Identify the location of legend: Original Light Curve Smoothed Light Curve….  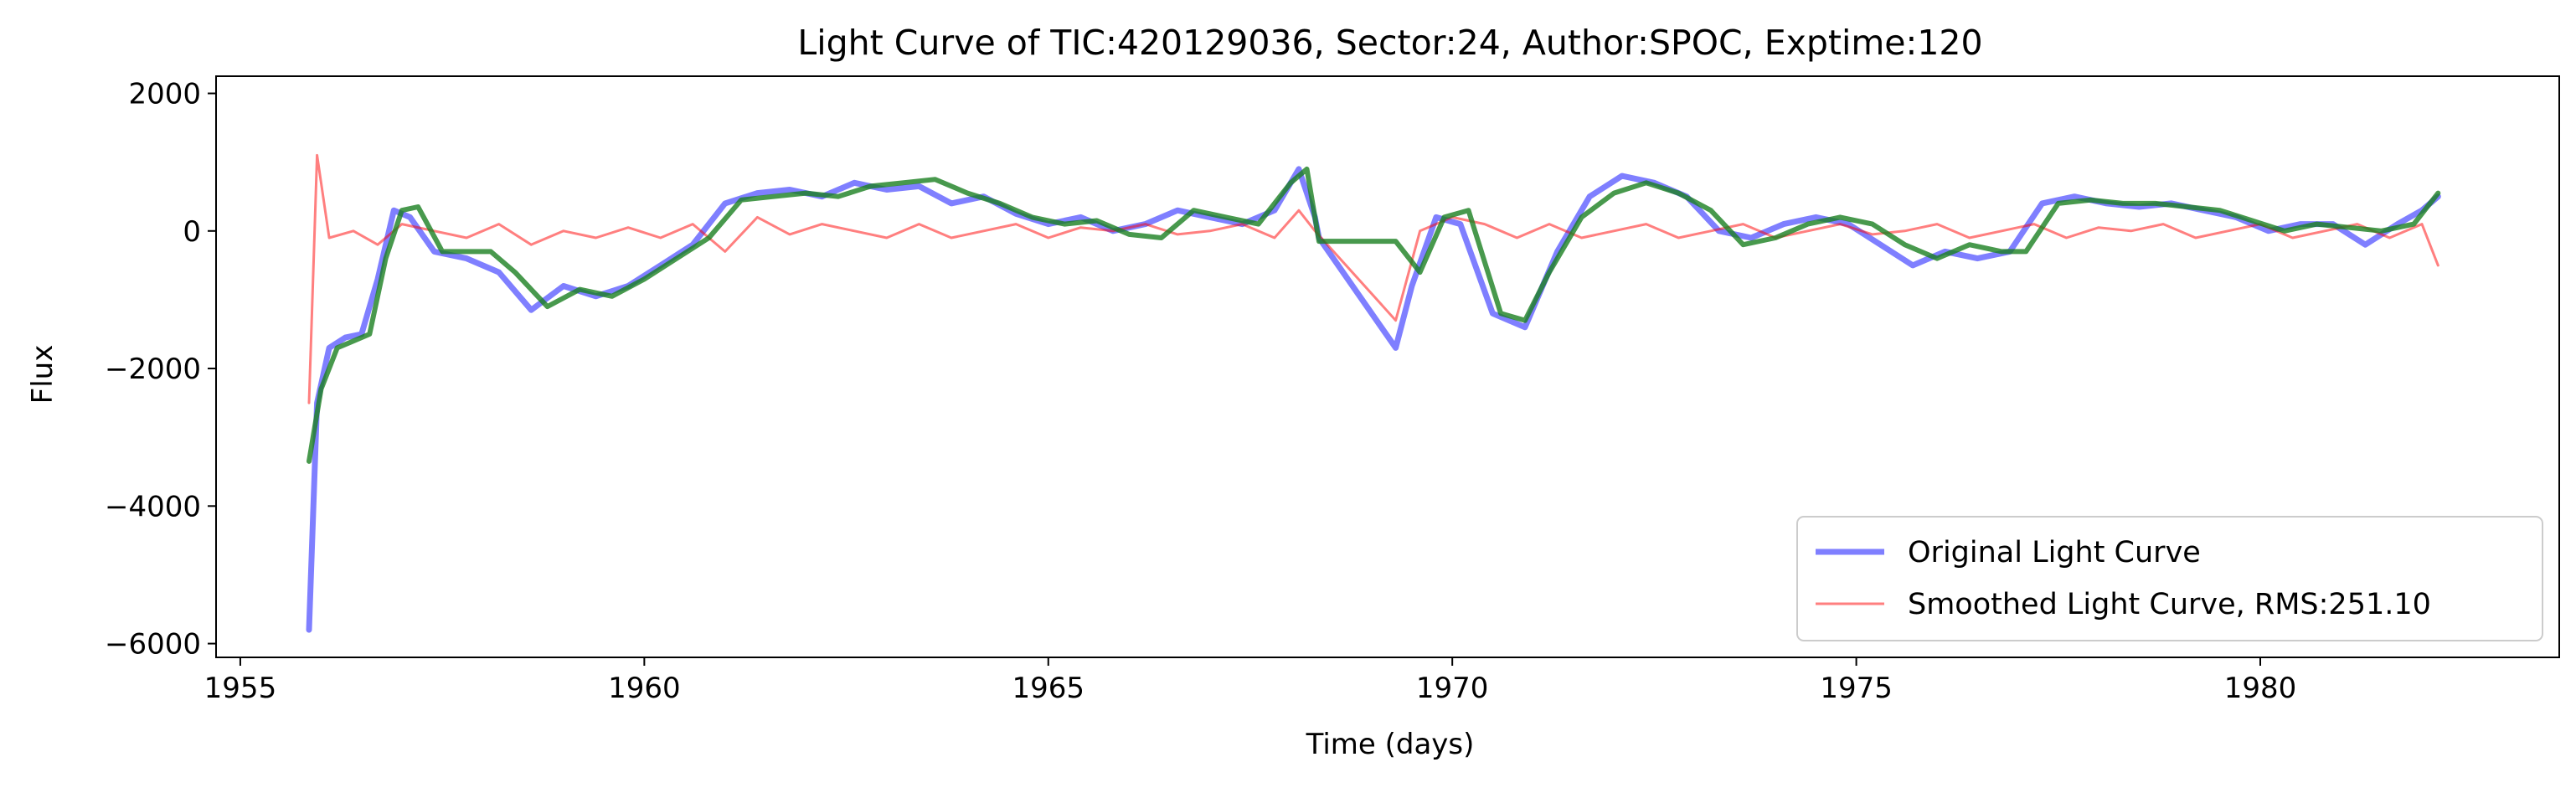
(2169, 578).